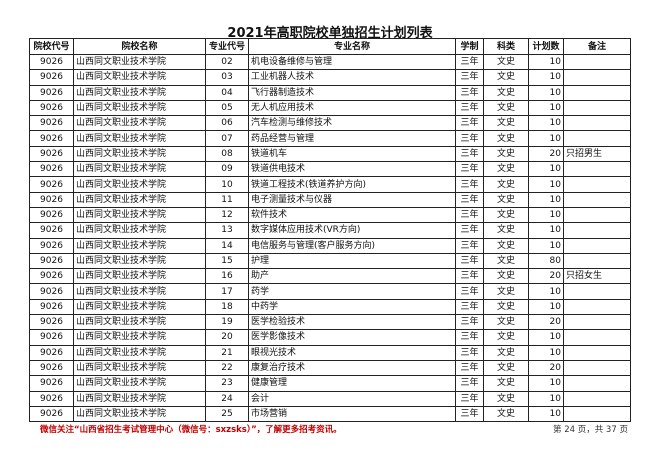  Describe the element at coordinates (352, 276) in the screenshot. I see `cell-major-name: 助产` at that location.